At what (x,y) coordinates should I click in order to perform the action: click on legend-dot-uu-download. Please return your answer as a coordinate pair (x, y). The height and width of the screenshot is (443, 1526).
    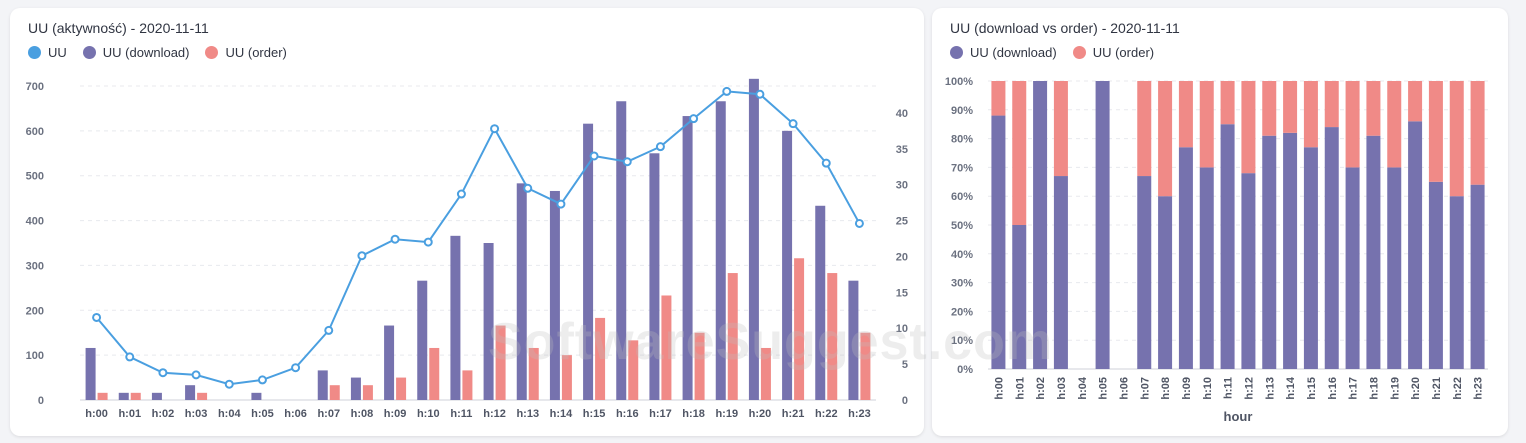
    Looking at the image, I should click on (89, 52).